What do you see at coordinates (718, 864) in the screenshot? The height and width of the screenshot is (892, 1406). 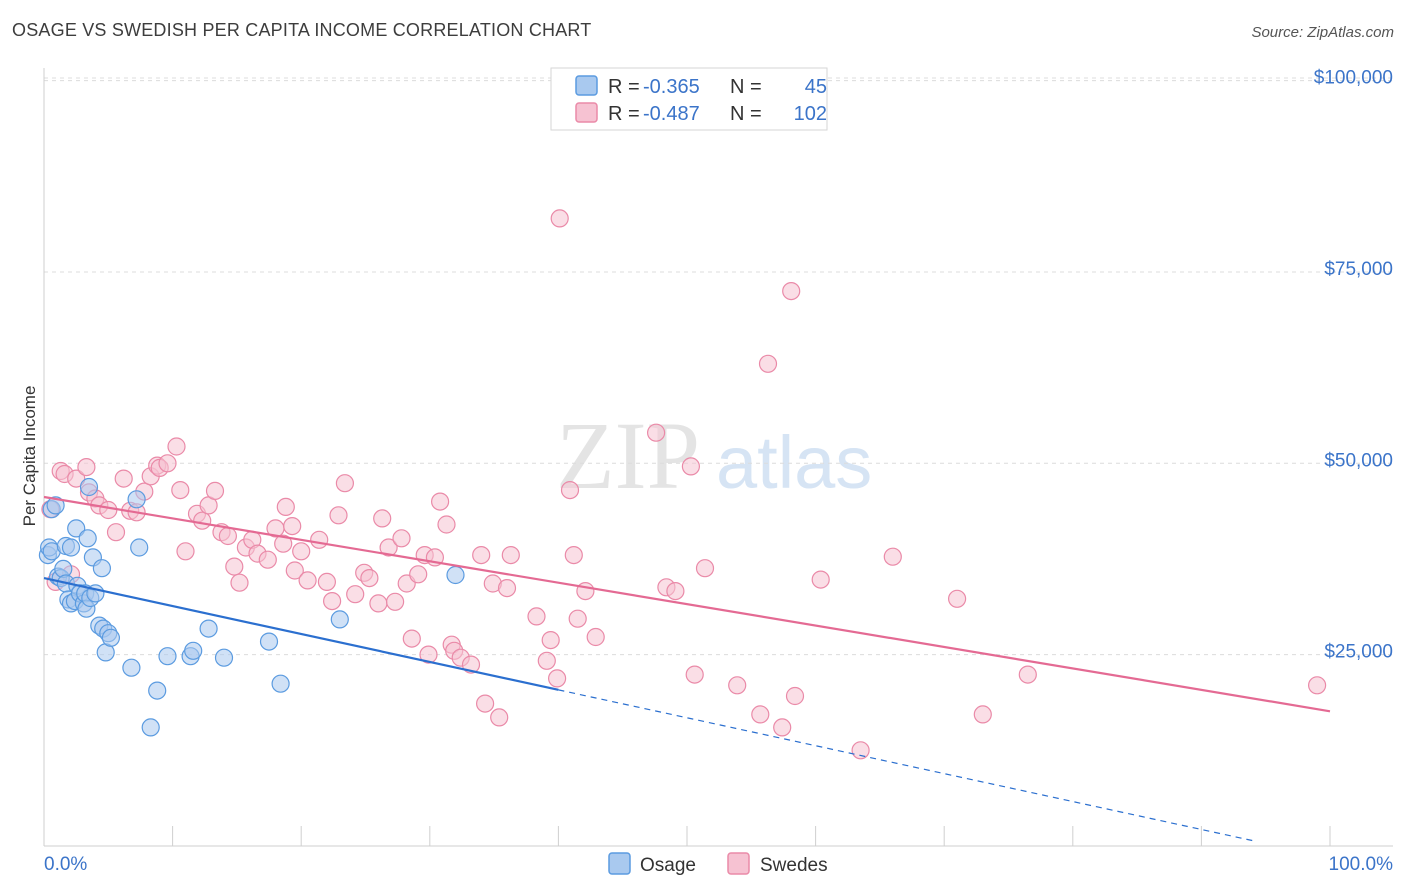 I see `series-legend: Osage Swedes` at bounding box center [718, 864].